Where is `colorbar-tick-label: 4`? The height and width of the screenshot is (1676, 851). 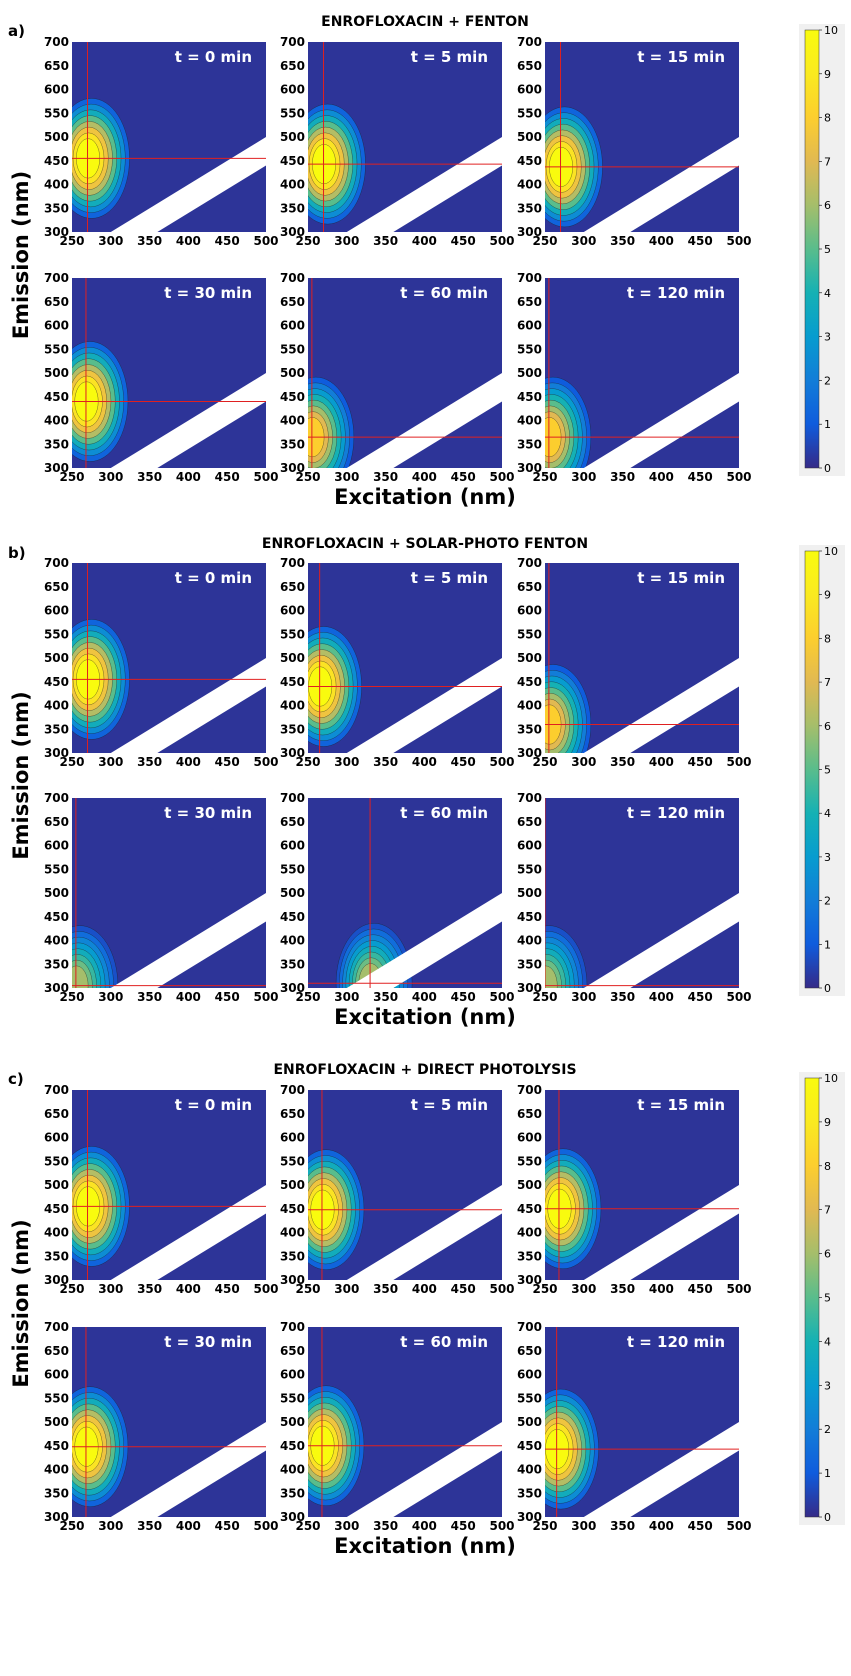
colorbar-tick-label: 4 is located at coordinates (827, 293).